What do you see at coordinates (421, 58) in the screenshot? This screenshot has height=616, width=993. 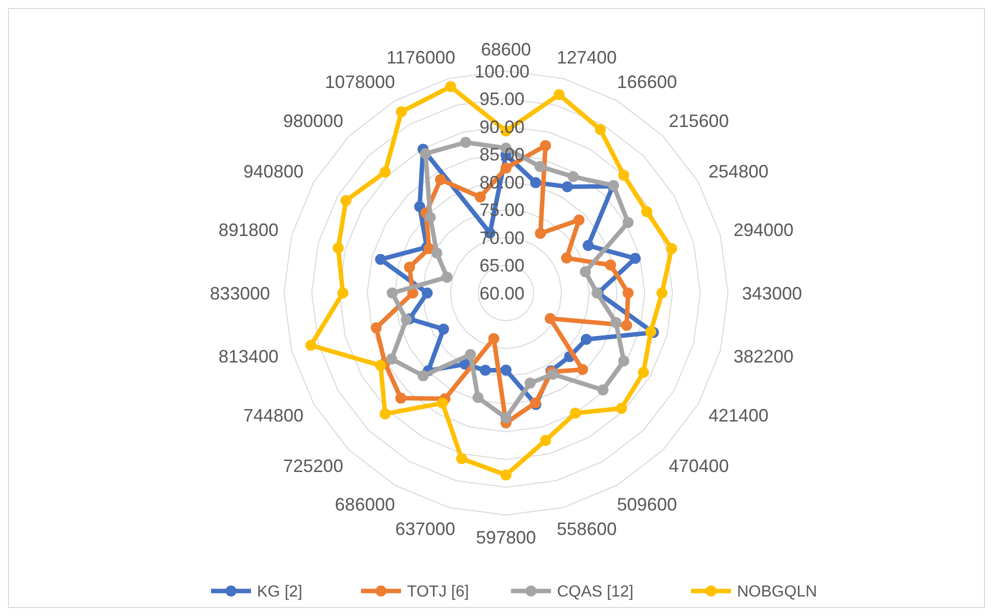 I see `spoke-label: 1176000` at bounding box center [421, 58].